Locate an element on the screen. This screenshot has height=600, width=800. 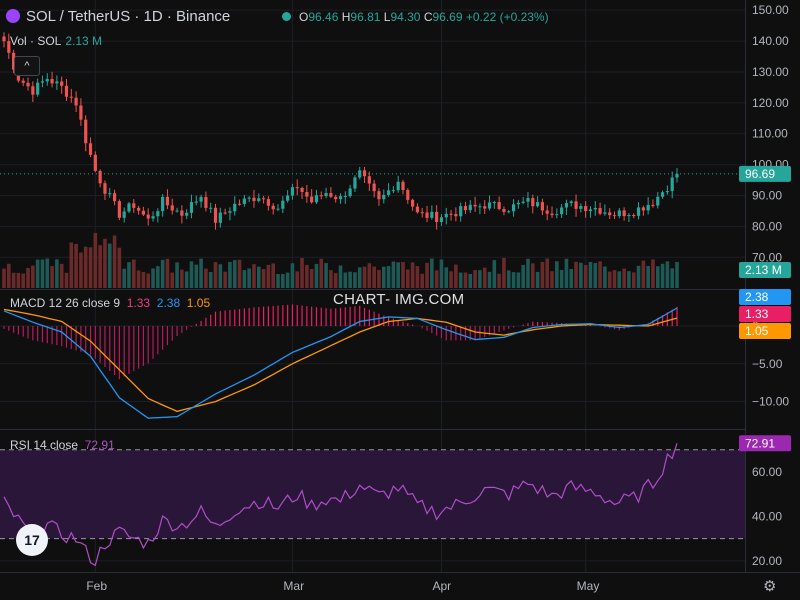
macd-legend: MACD 12 26 close 9 1.33 2.38 1.05 is located at coordinates (110, 303).